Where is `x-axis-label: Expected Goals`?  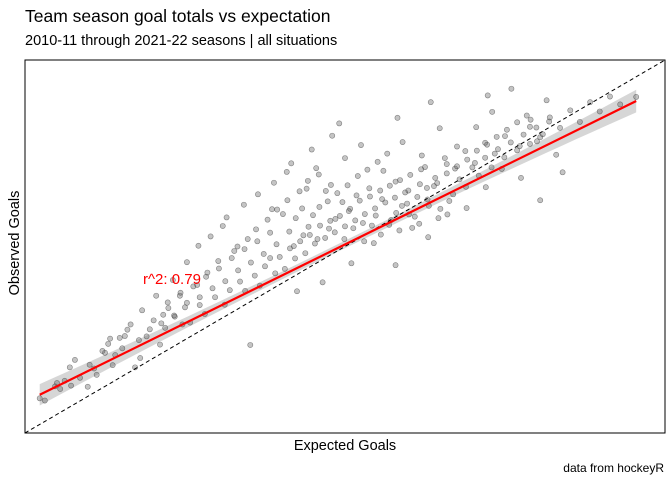 x-axis-label: Expected Goals is located at coordinates (345, 446).